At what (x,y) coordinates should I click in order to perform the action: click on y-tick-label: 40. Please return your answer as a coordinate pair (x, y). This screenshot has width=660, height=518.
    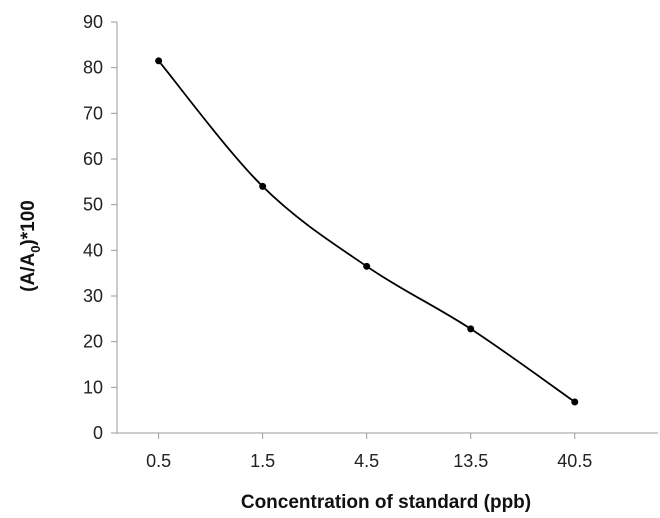
    Looking at the image, I should click on (93, 250).